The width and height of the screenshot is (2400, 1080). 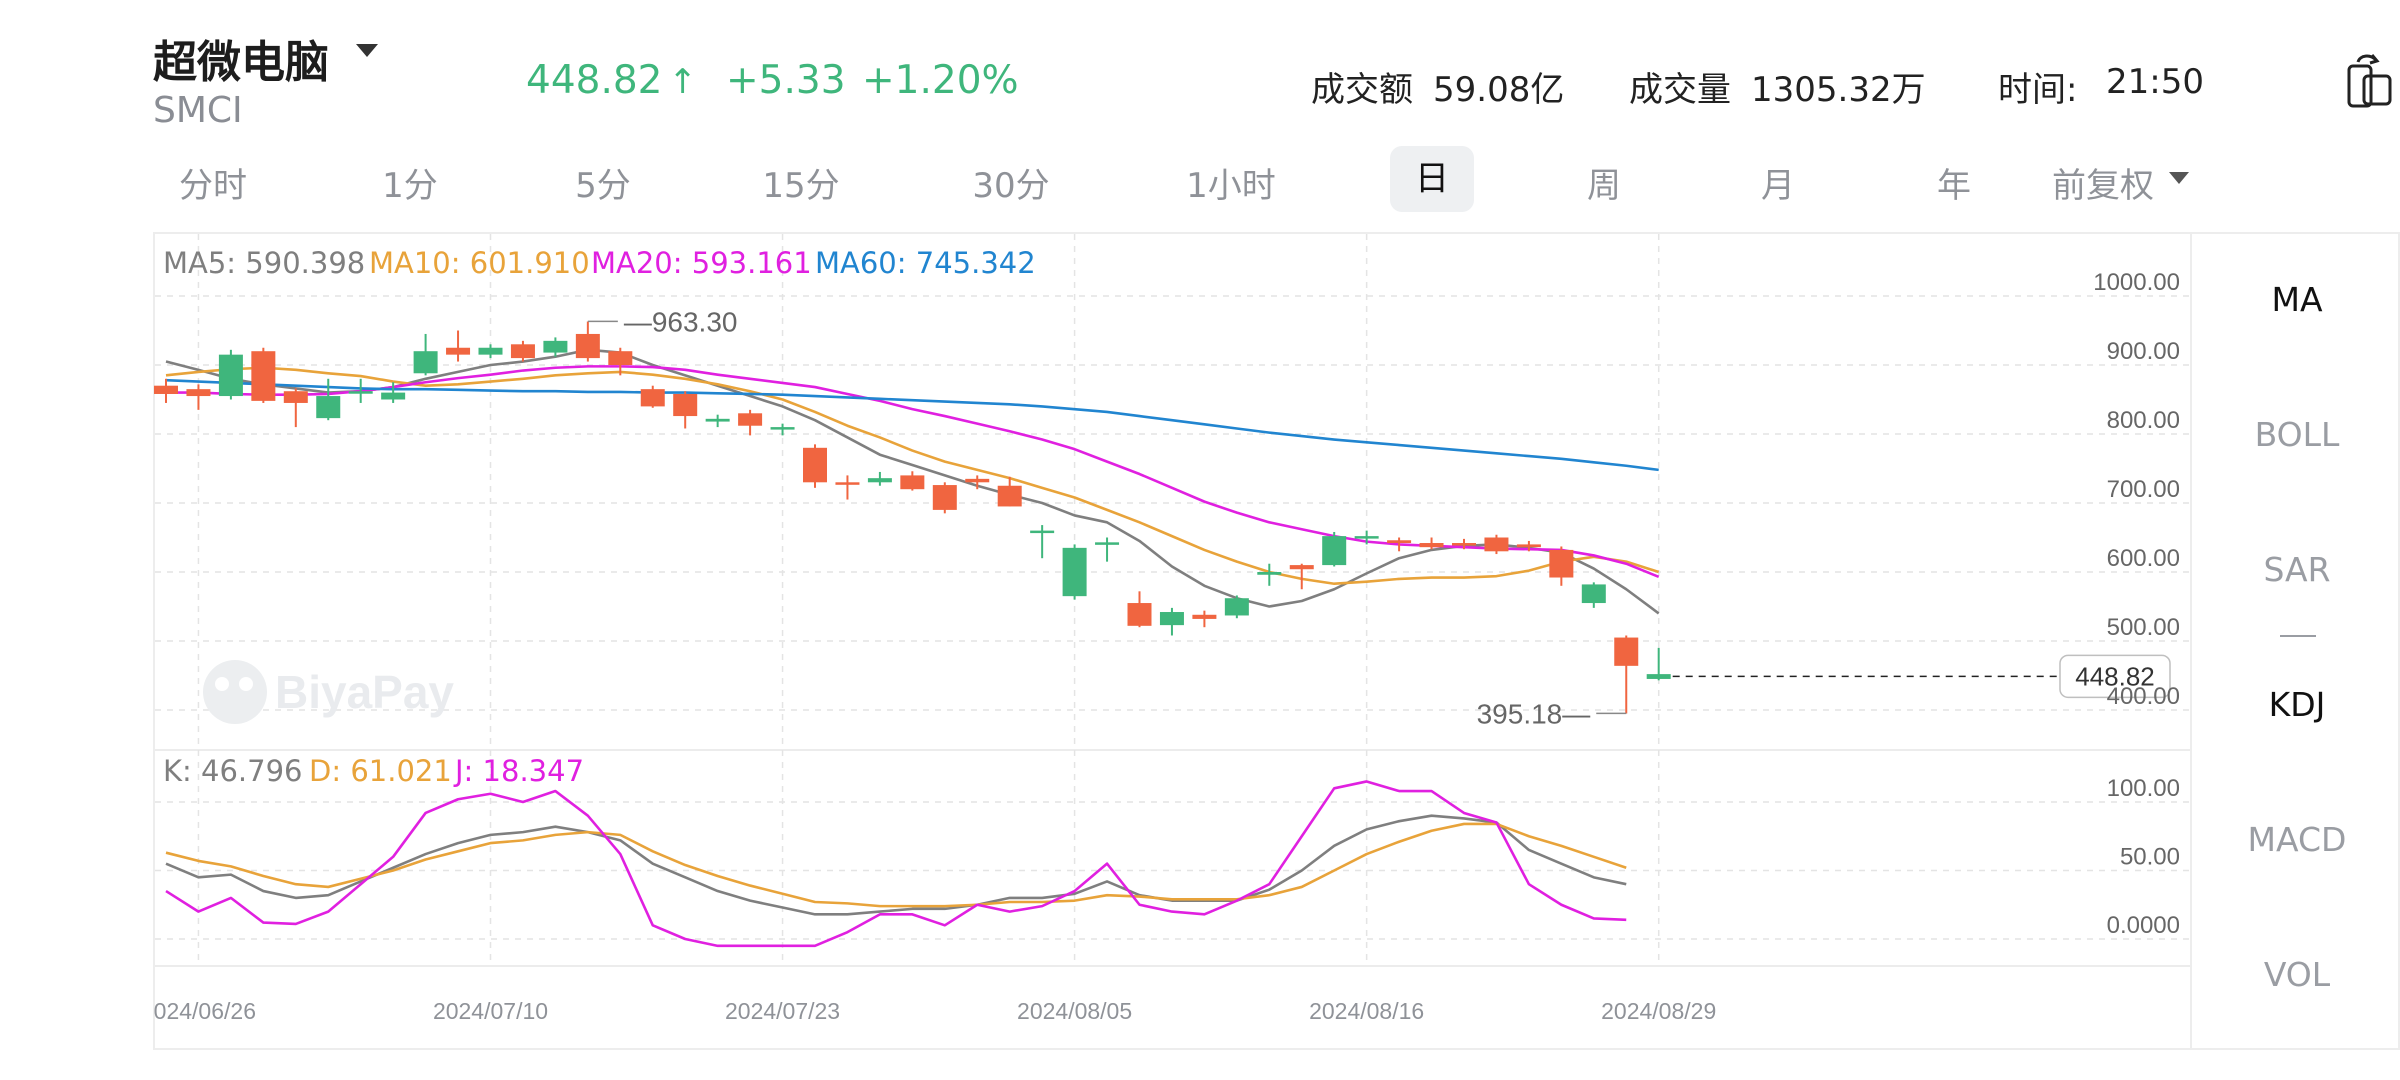 What do you see at coordinates (2143, 420) in the screenshot?
I see `price-tick-label: 800.00` at bounding box center [2143, 420].